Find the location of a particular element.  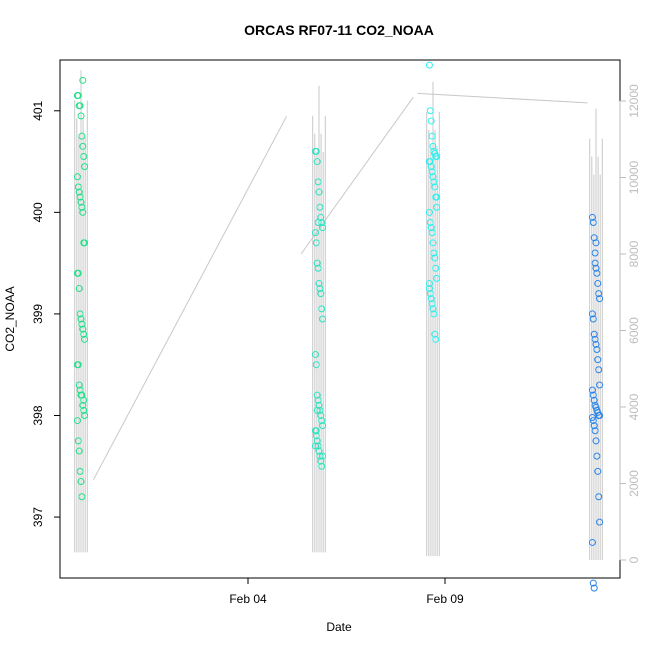

altitude-transit is located at coordinates (502, 98).